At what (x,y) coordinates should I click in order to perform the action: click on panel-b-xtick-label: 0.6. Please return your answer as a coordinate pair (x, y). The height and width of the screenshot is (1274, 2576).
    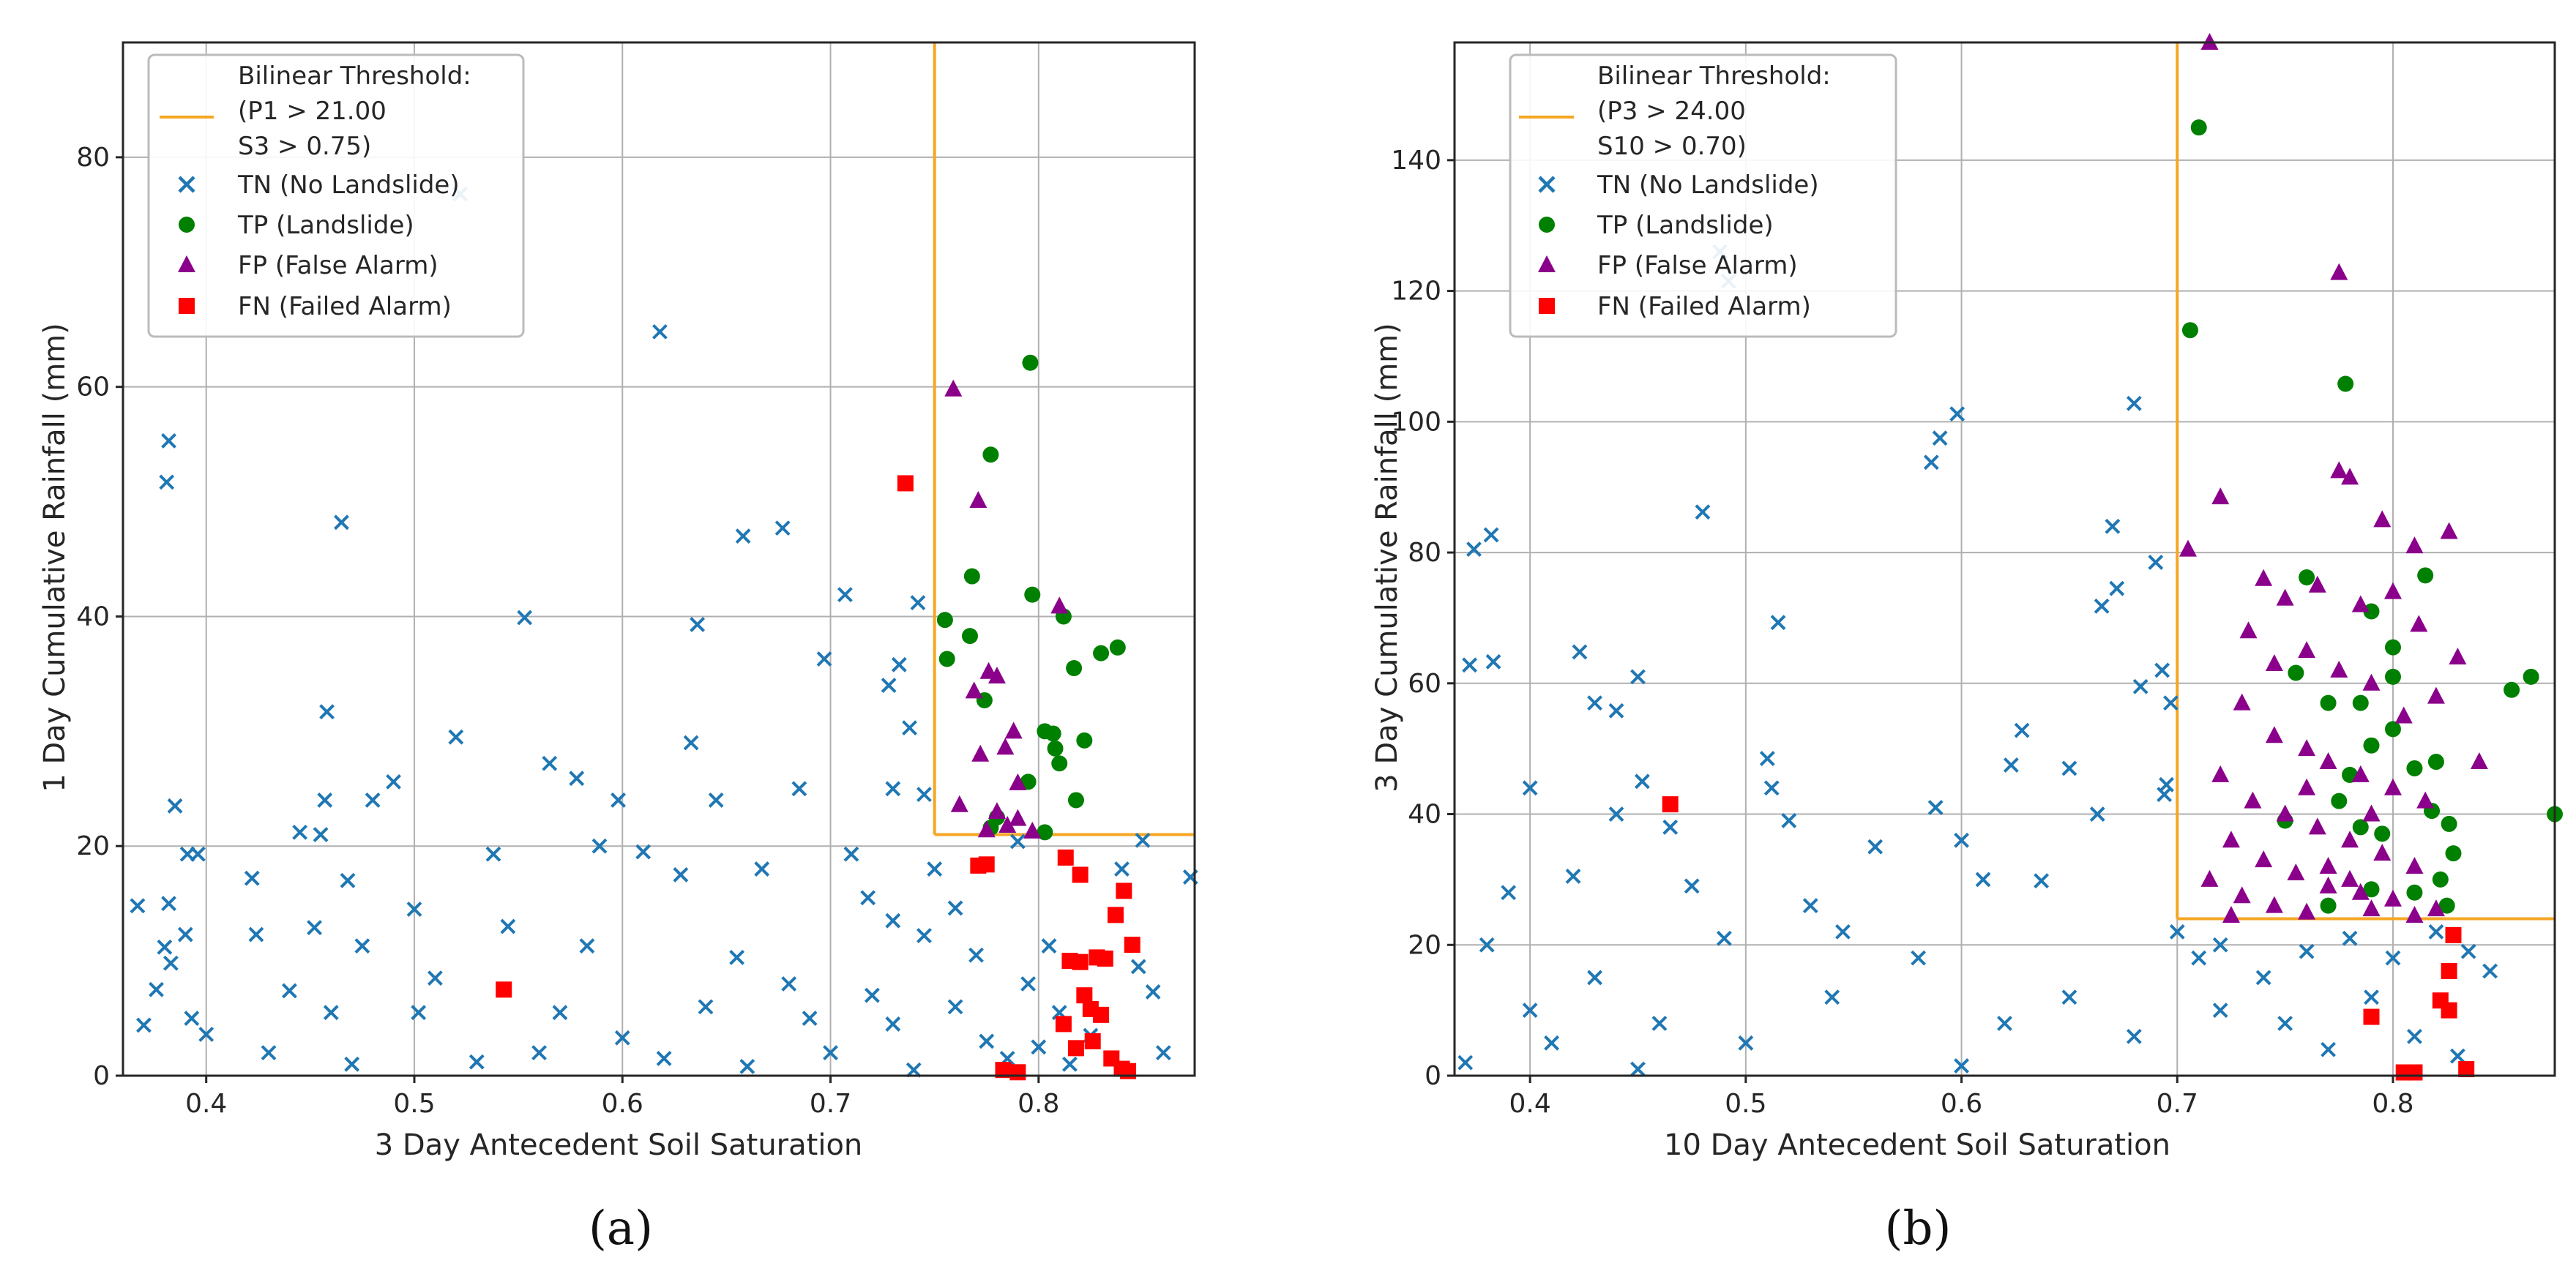
    Looking at the image, I should click on (1961, 1104).